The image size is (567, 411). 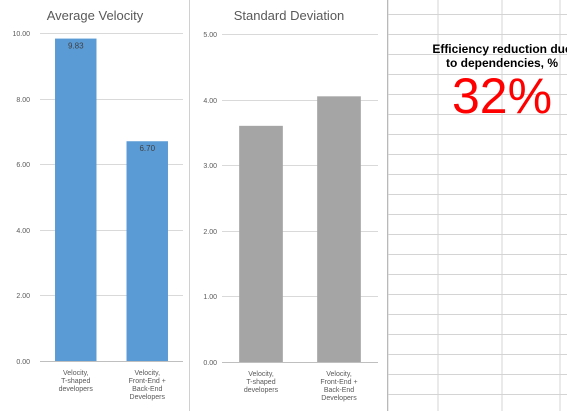 I want to click on velocity-y-tick-label: 6.00, so click(x=23, y=165).